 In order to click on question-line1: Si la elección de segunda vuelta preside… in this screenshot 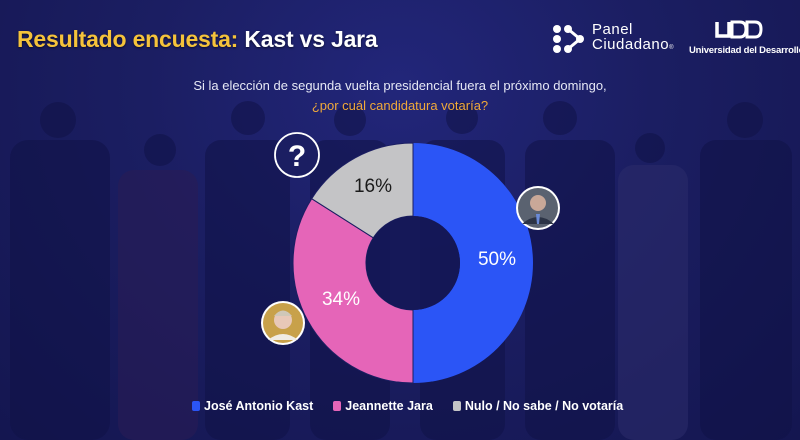, I will do `click(400, 85)`.